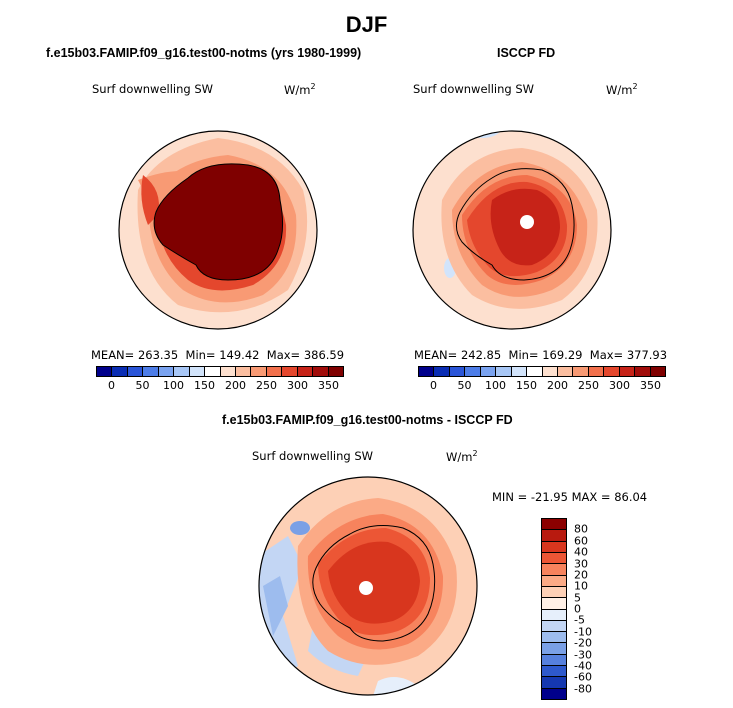 The height and width of the screenshot is (708, 733). I want to click on colorbar-tick-label: 60, so click(581, 541).